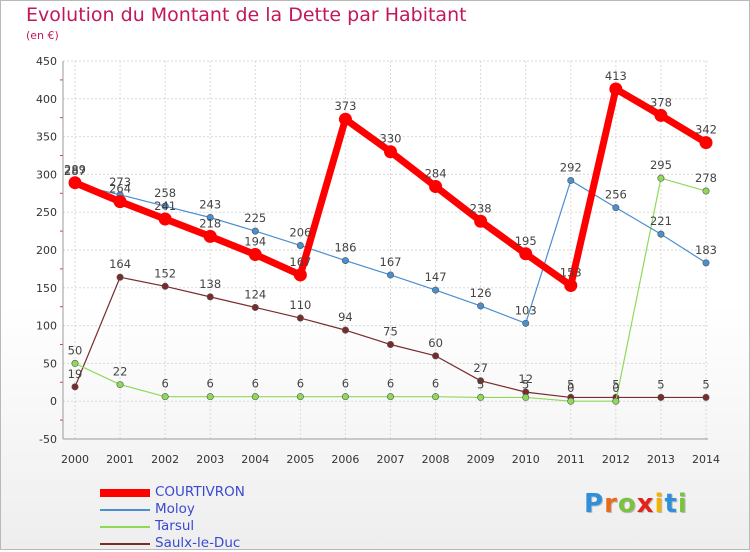 The height and width of the screenshot is (552, 750). Describe the element at coordinates (75, 170) in the screenshot. I see `data-label: 289` at that location.